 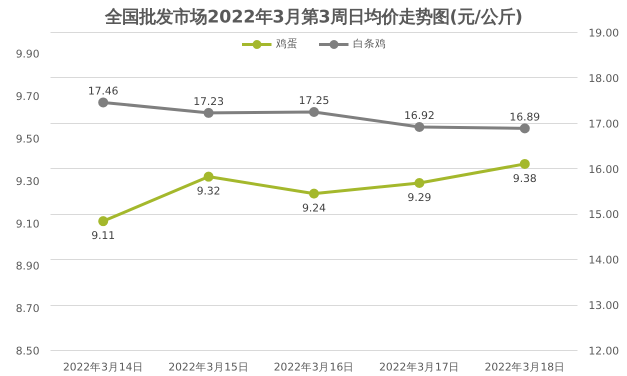 I want to click on y-tick-label: 9.70, so click(x=28, y=97).